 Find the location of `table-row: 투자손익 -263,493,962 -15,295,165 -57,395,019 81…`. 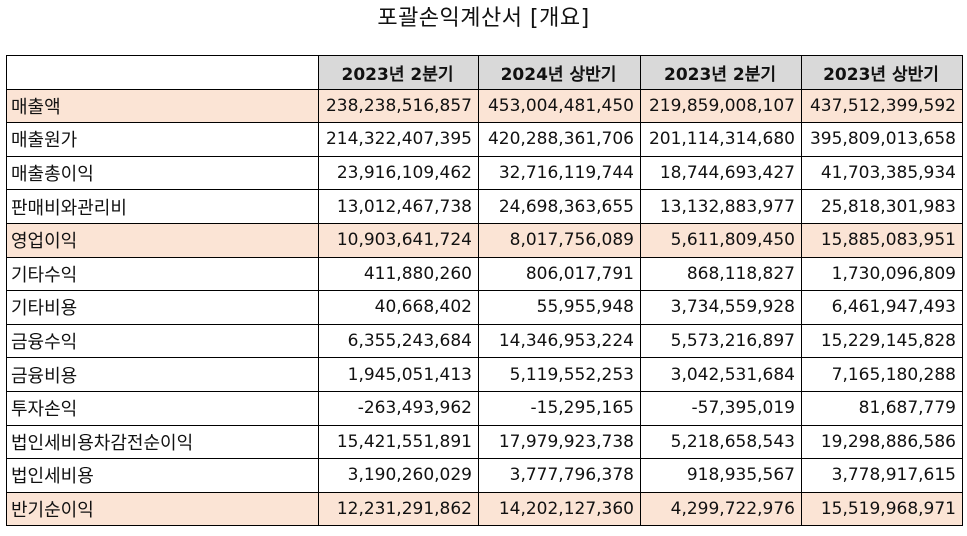

table-row: 투자손익 -263,493,962 -15,295,165 -57,395,019 81… is located at coordinates (484, 408).